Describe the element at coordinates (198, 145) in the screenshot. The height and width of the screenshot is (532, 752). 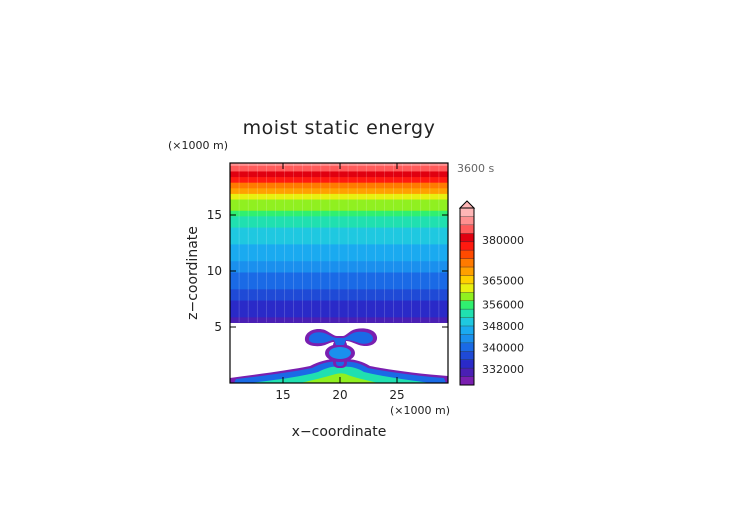
I see `y-unit-label: (×1000 m)` at that location.